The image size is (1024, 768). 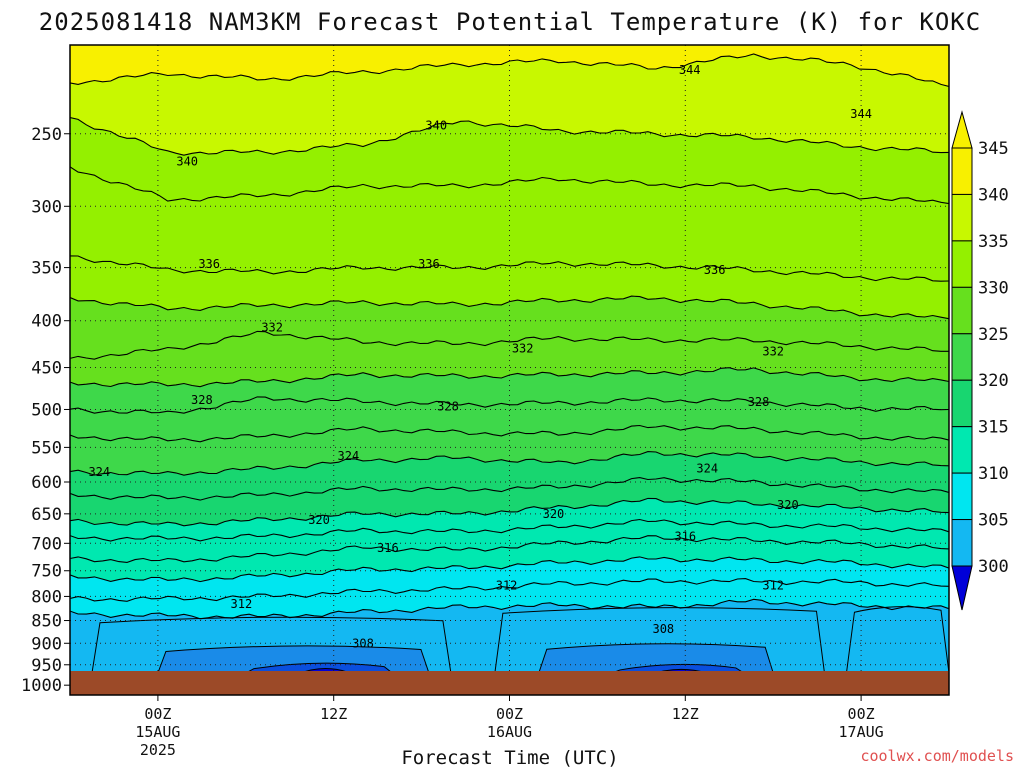 I want to click on credit-text: coolwx.com/models, so click(x=937, y=756).